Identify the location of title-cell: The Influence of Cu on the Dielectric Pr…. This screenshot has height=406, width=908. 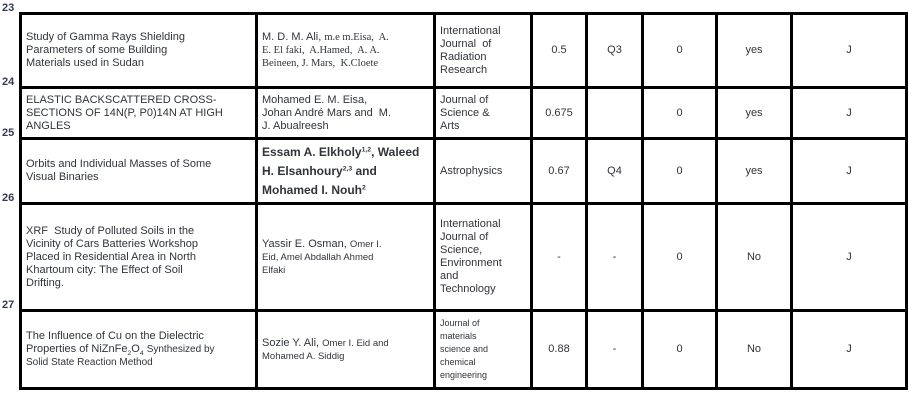
(138, 349).